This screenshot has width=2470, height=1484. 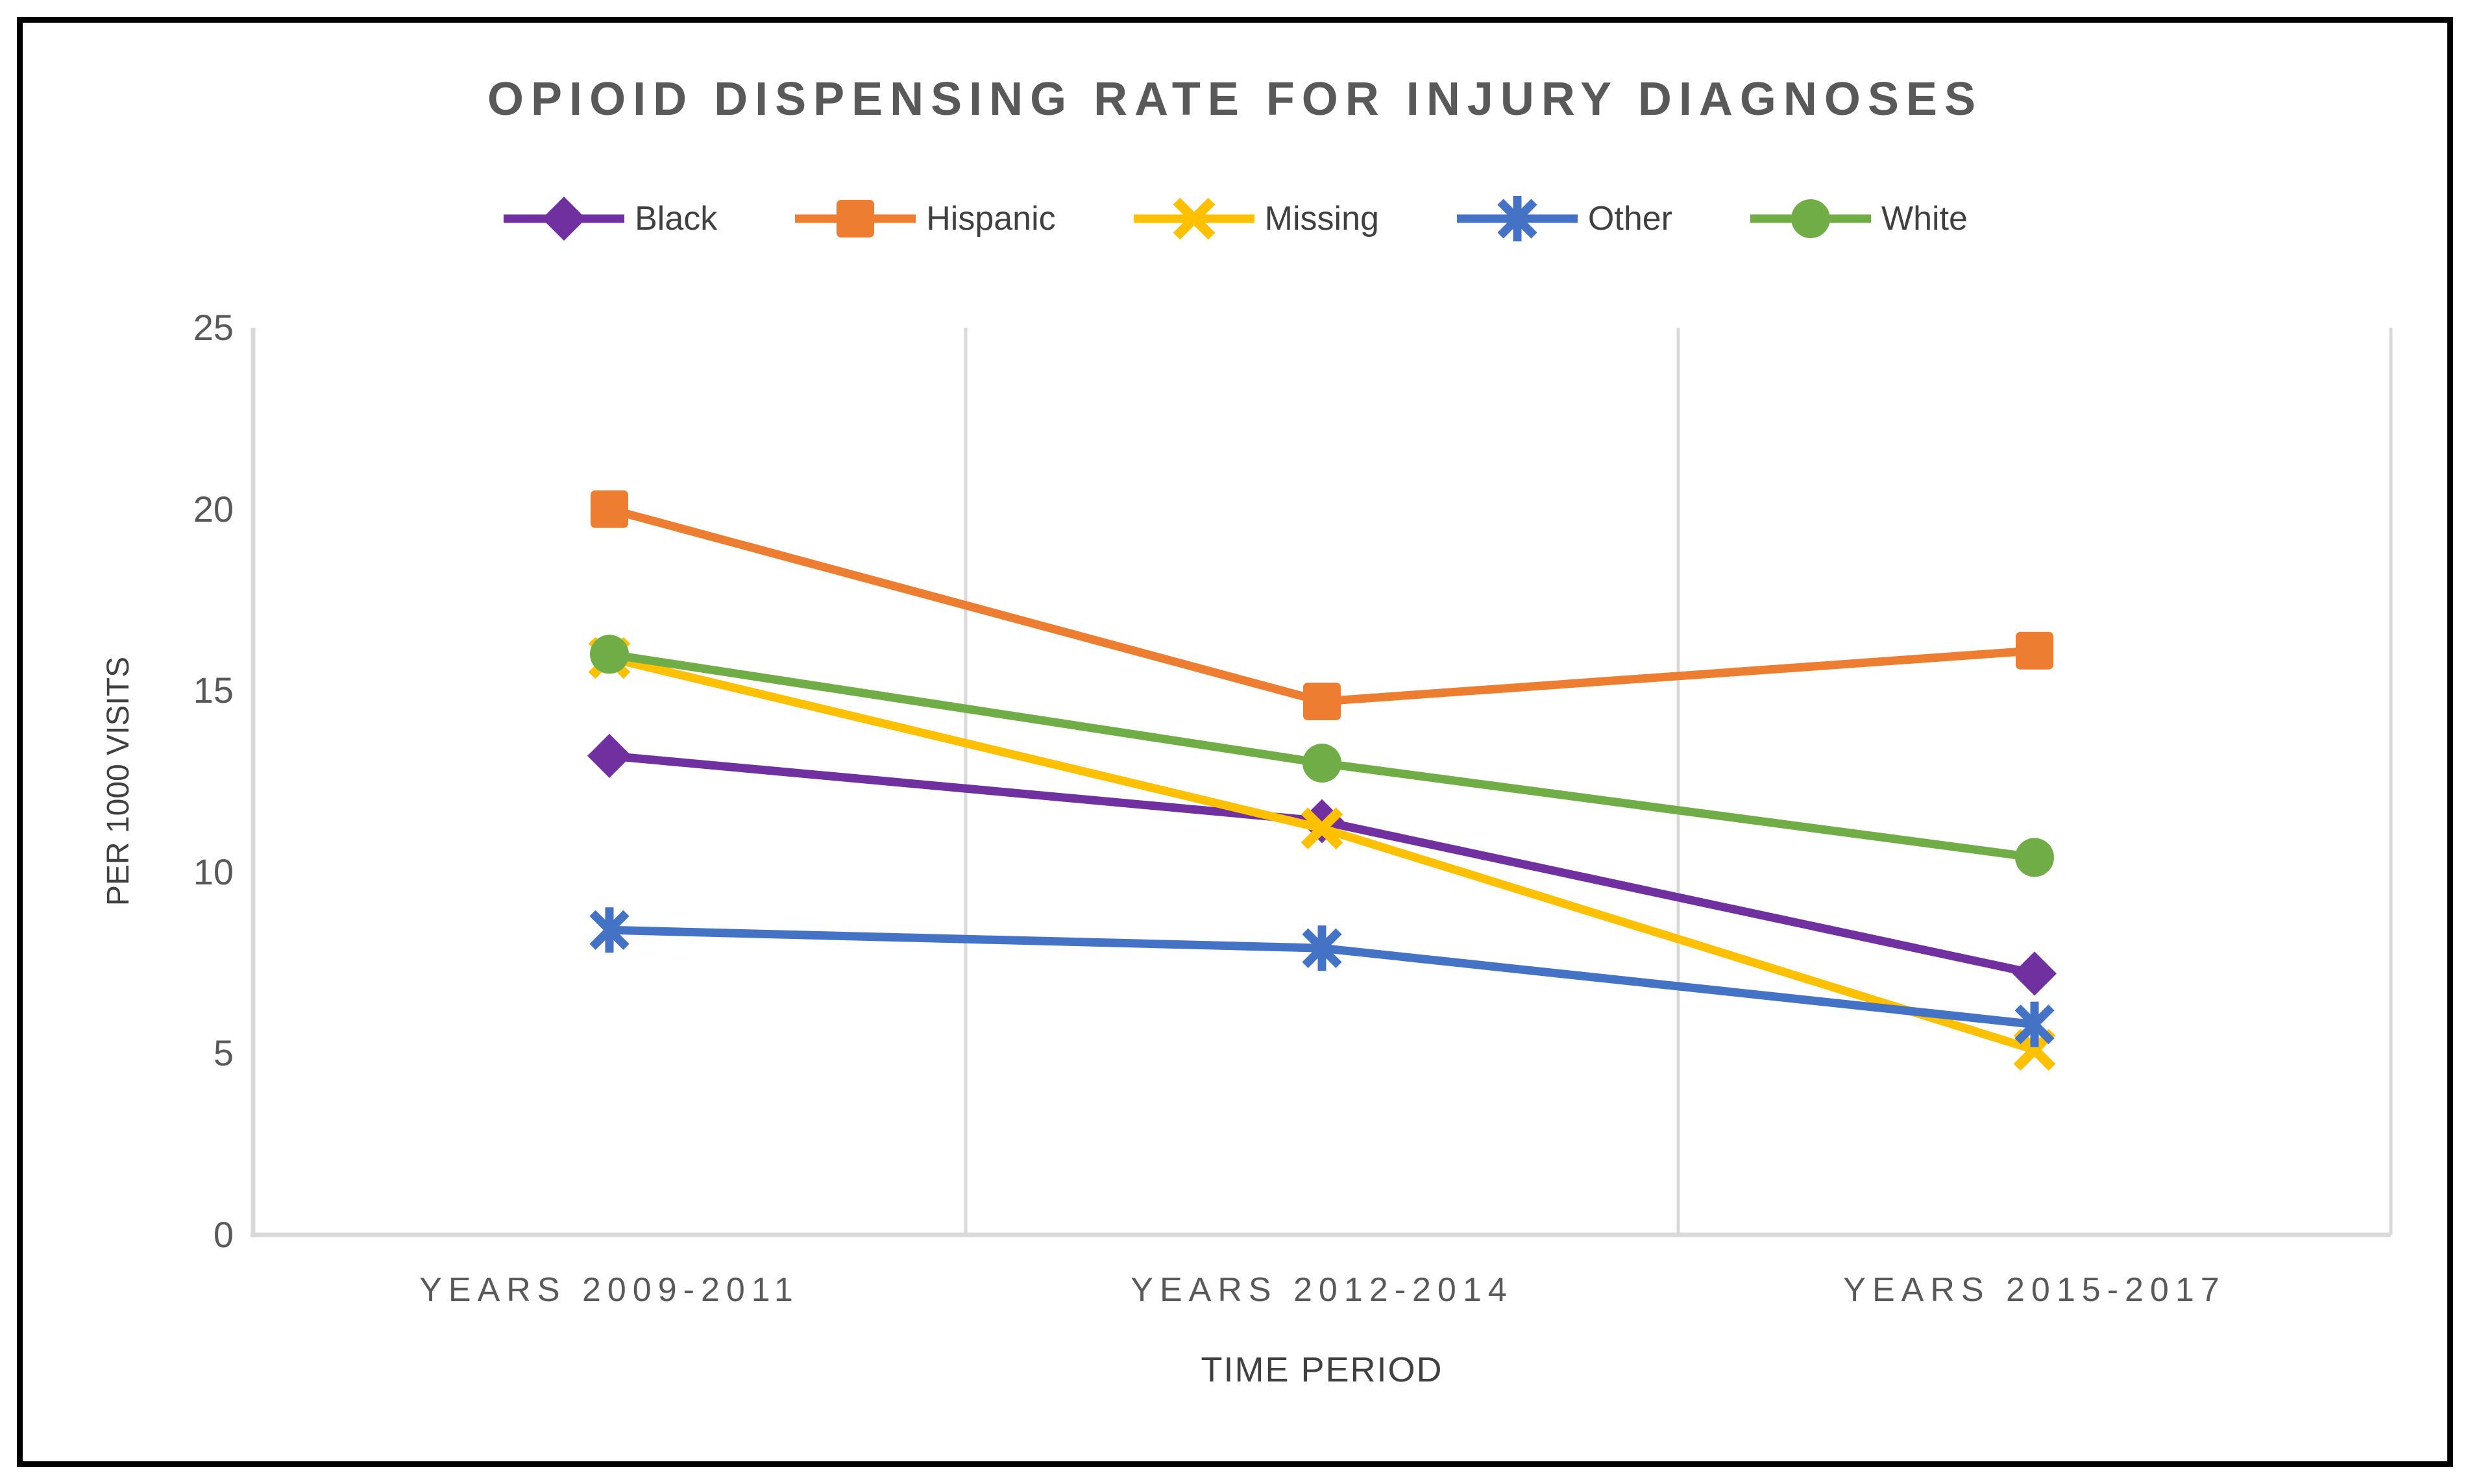 What do you see at coordinates (1629, 218) in the screenshot?
I see `legend-label: Other` at bounding box center [1629, 218].